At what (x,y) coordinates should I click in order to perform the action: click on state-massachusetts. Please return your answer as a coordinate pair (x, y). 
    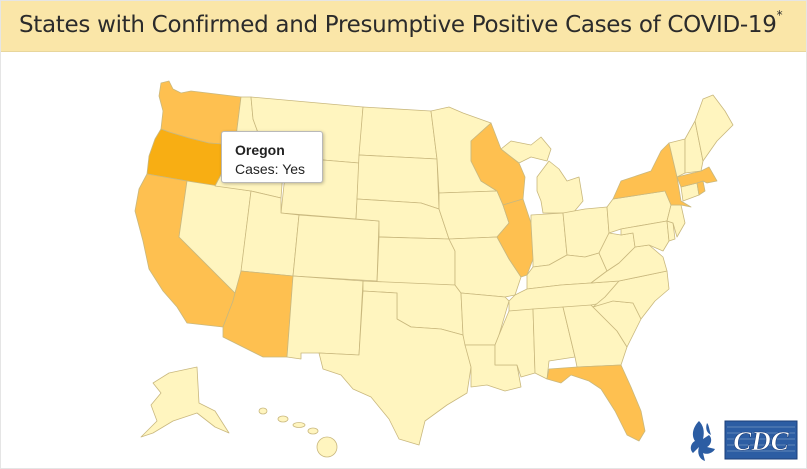
    Looking at the image, I should click on (697, 177).